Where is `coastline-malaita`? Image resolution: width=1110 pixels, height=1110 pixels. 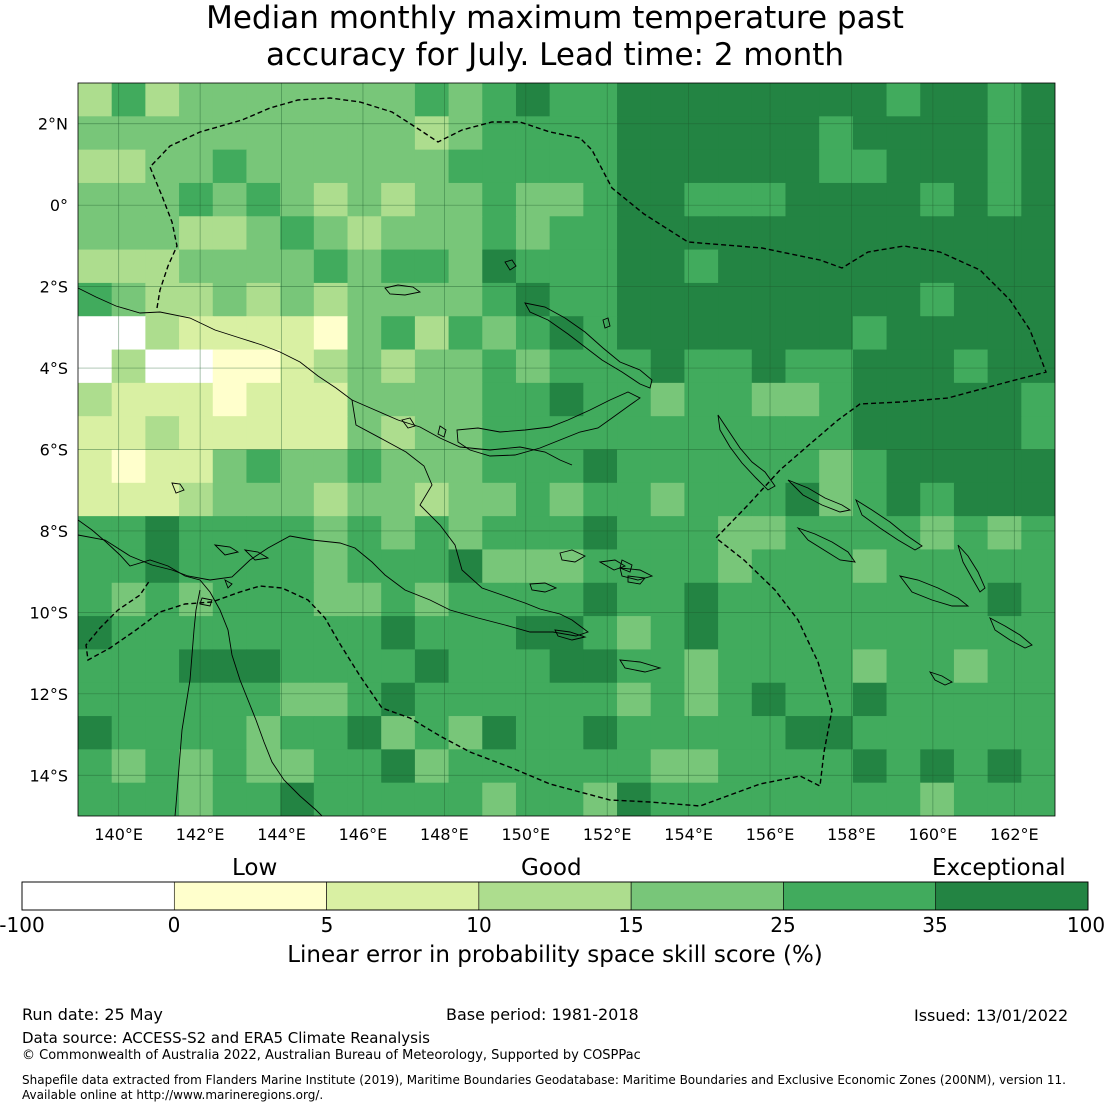 coastline-malaita is located at coordinates (971, 568).